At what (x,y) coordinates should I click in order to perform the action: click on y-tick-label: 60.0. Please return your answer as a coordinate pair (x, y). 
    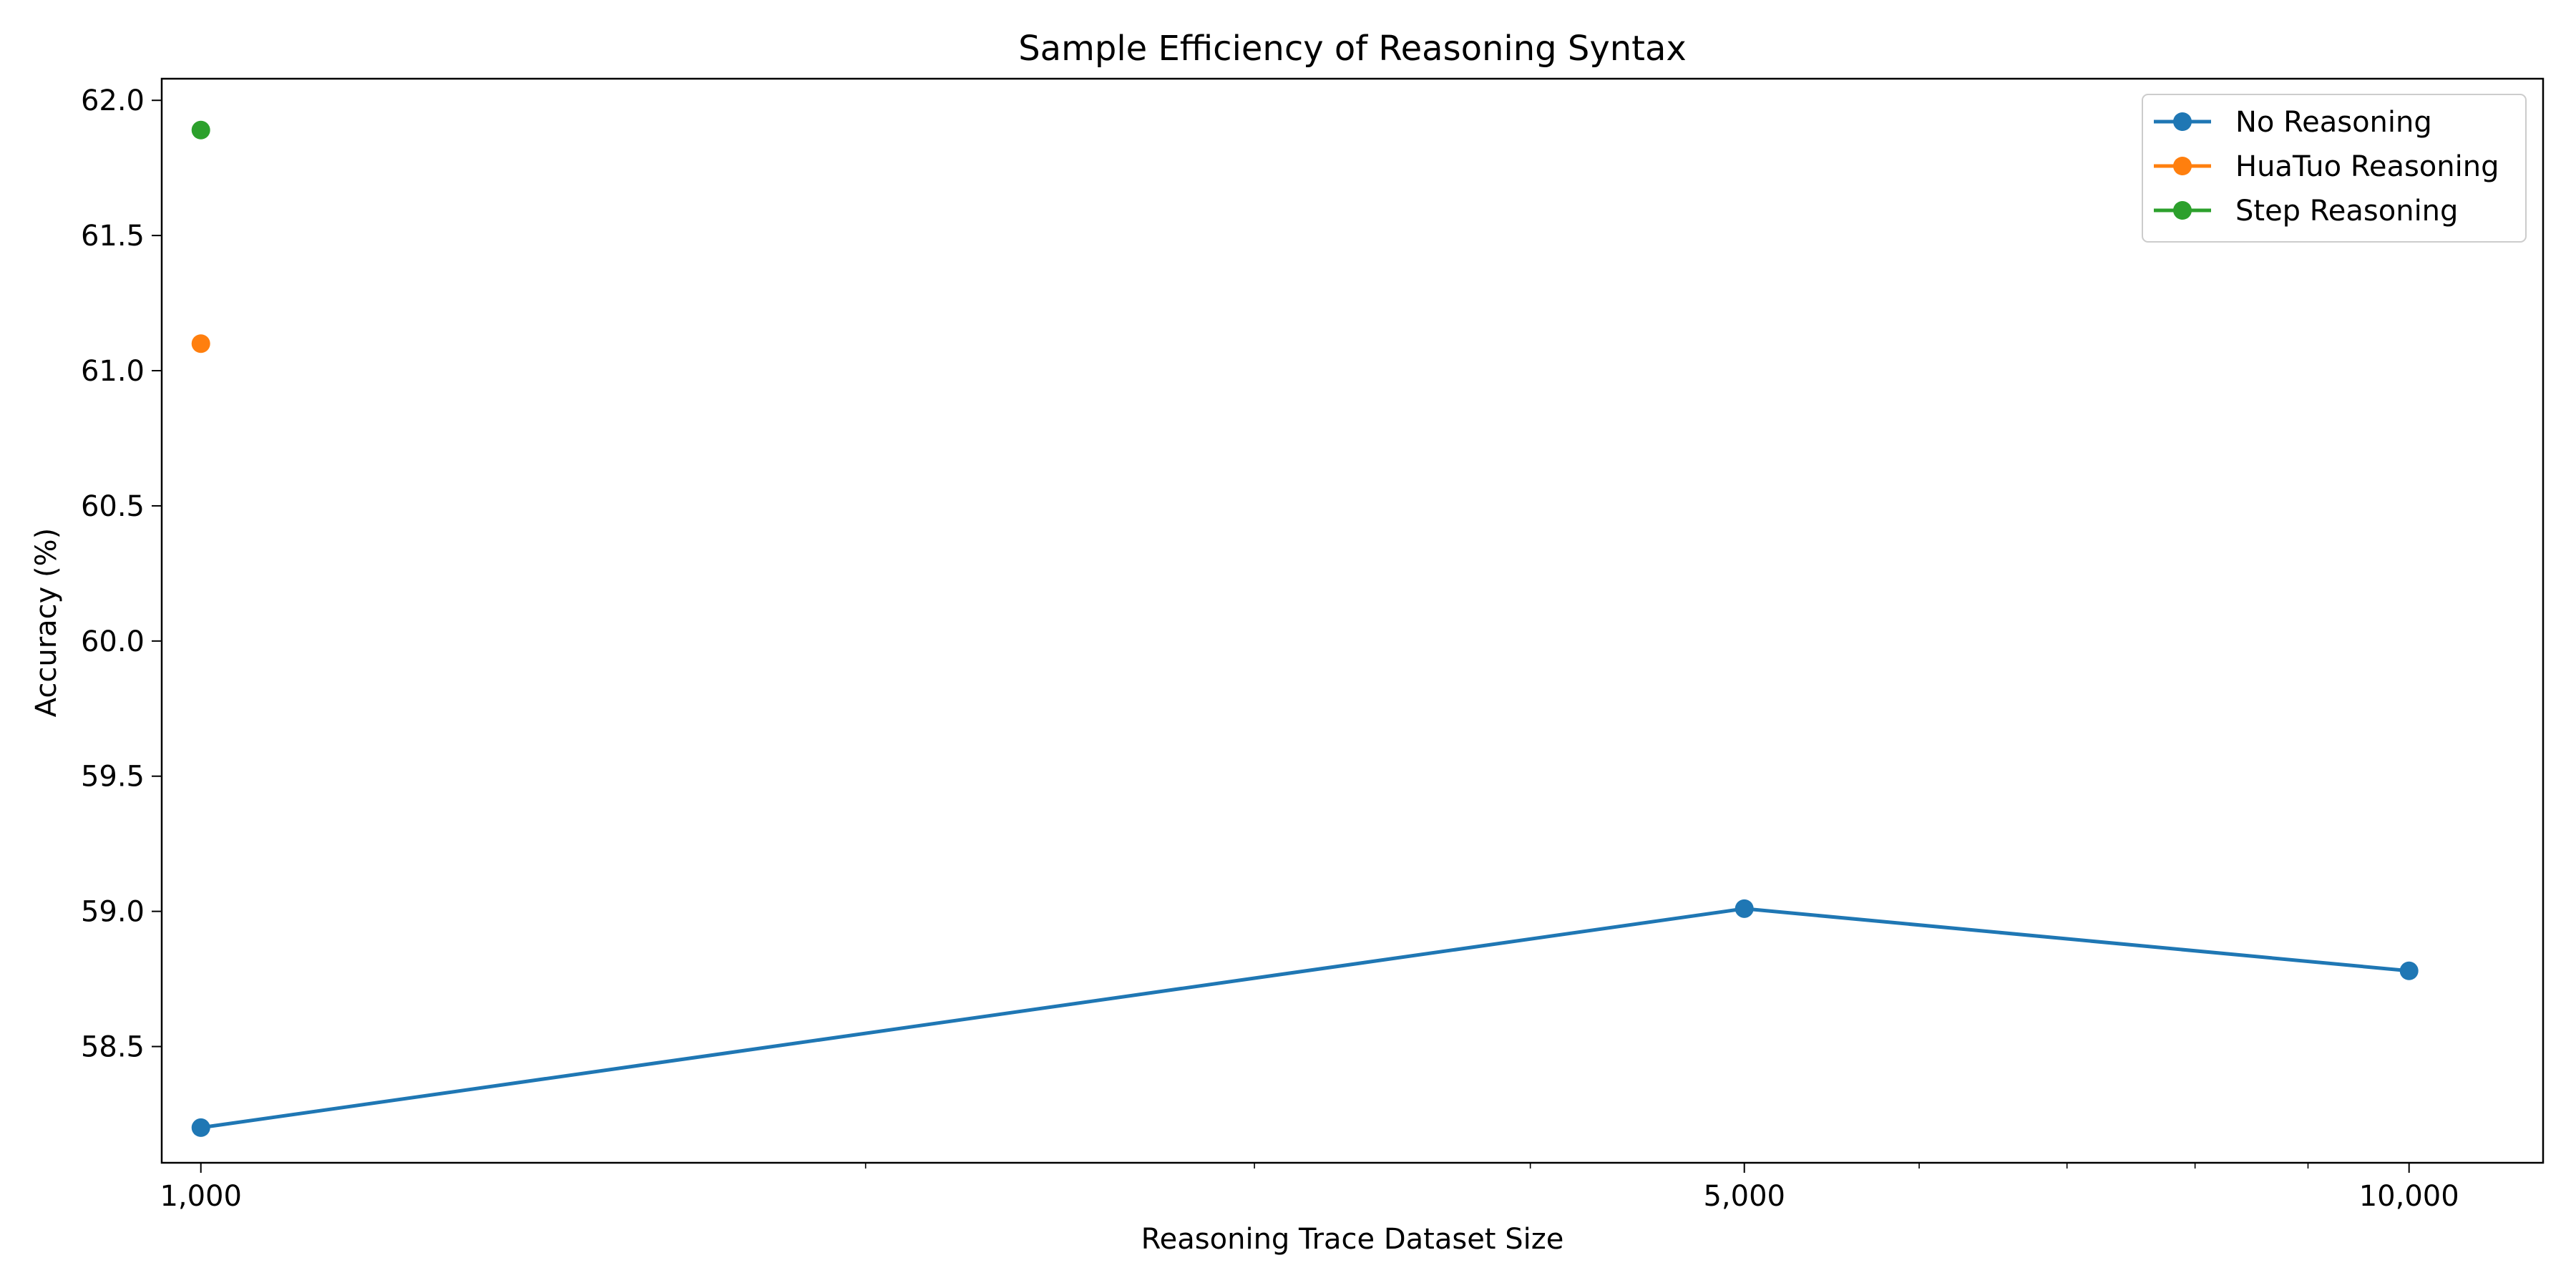
    Looking at the image, I should click on (113, 641).